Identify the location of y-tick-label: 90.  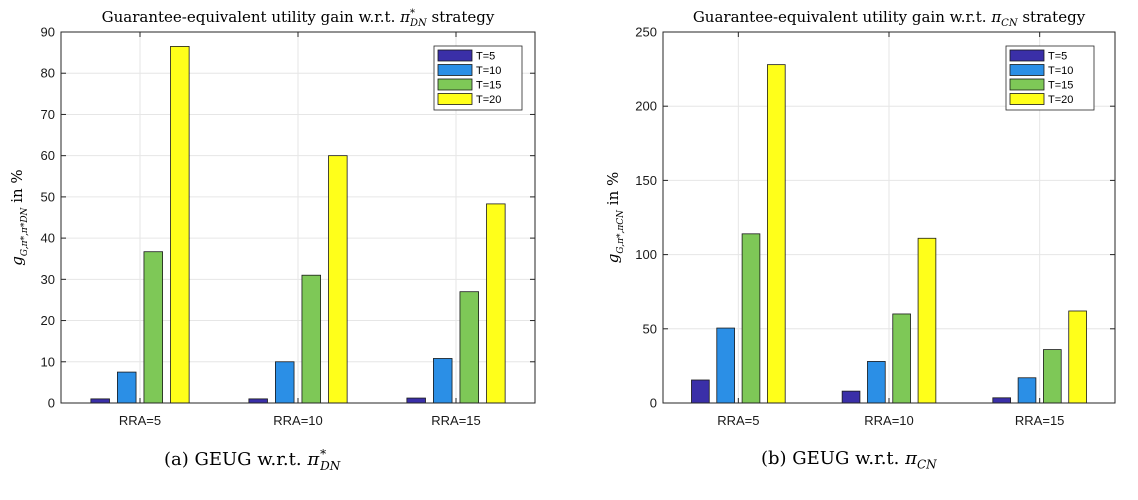
(48, 32).